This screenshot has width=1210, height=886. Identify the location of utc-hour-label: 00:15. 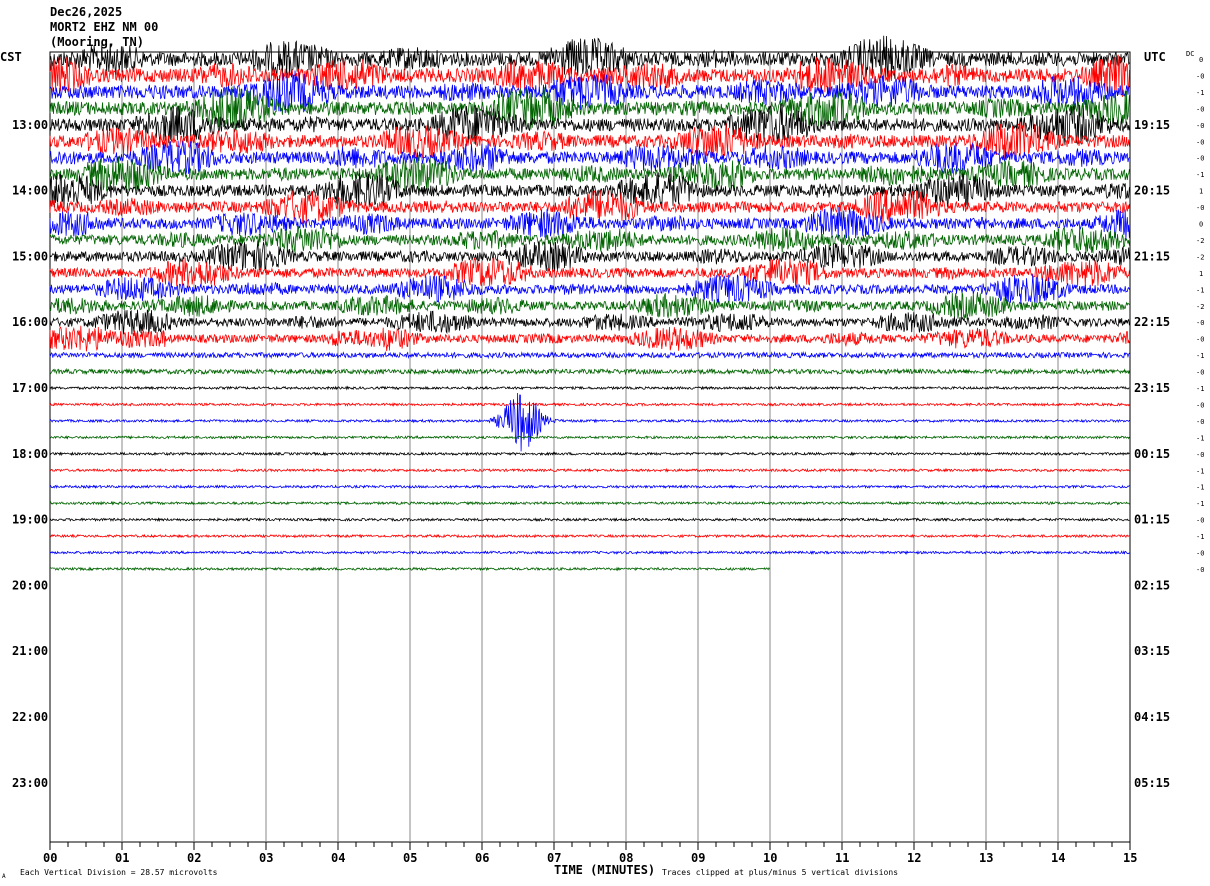
(1152, 454).